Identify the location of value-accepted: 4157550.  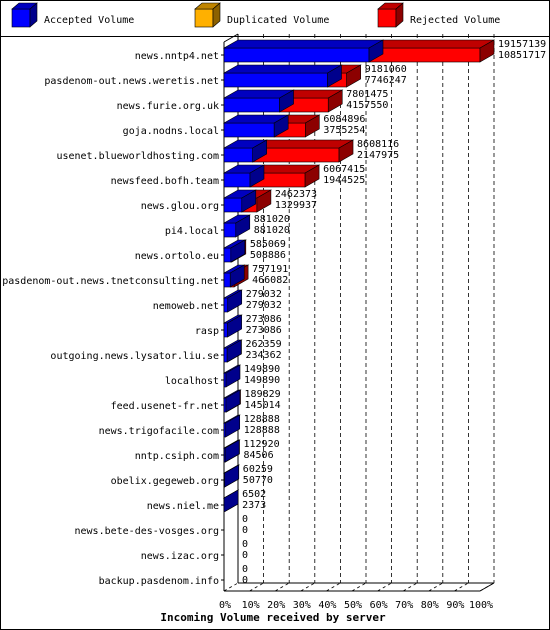
(367, 105).